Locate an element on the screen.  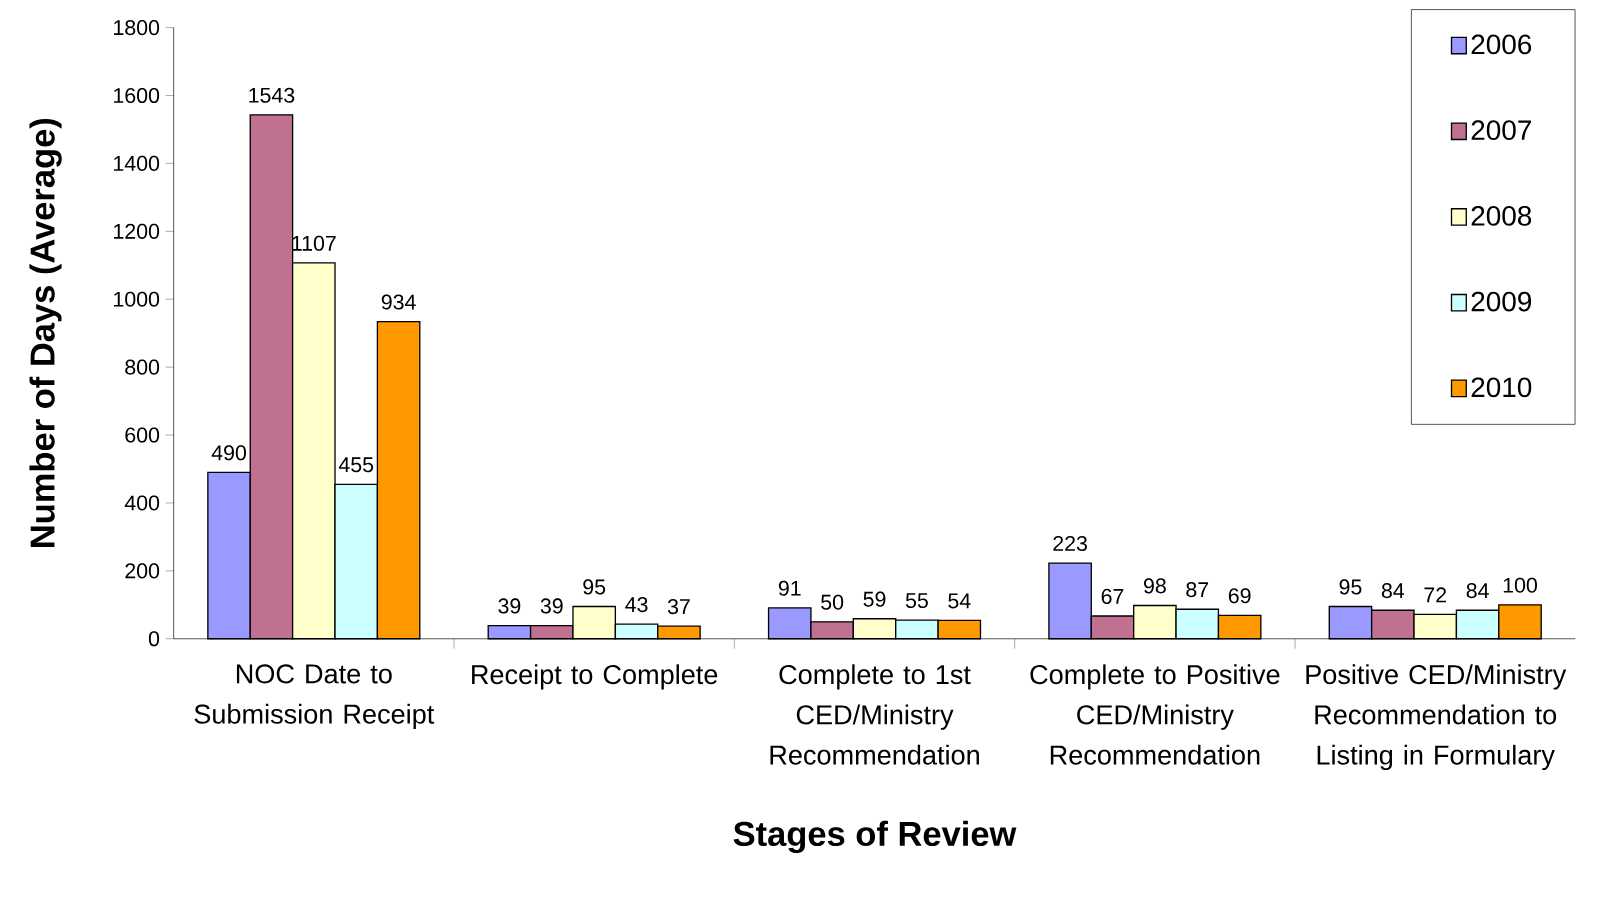
data-label: 1107 is located at coordinates (314, 243).